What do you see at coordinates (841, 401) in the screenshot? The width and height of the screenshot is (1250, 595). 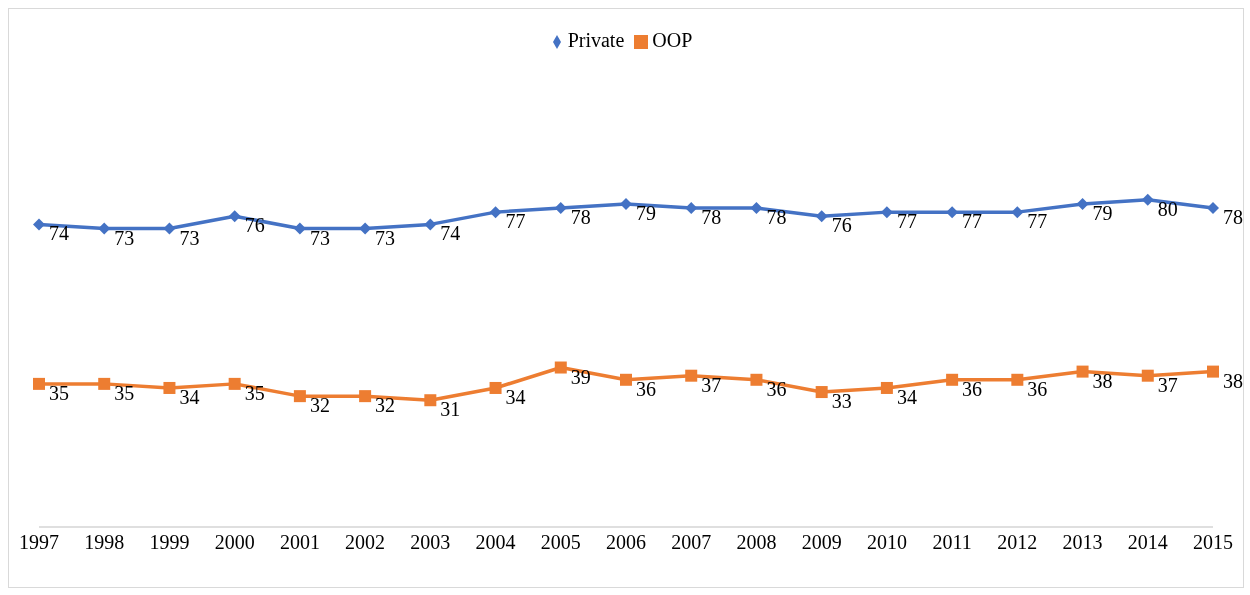 I see `data-label: 33` at bounding box center [841, 401].